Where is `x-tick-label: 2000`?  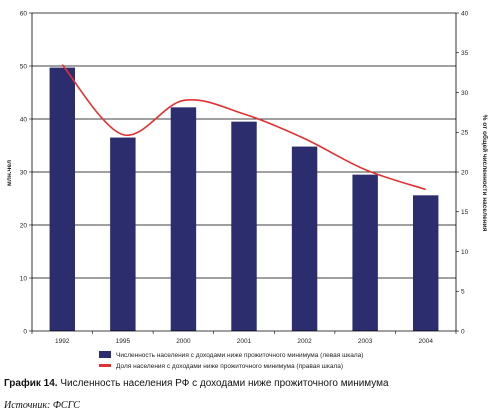
x-tick-label: 2000 is located at coordinates (183, 341).